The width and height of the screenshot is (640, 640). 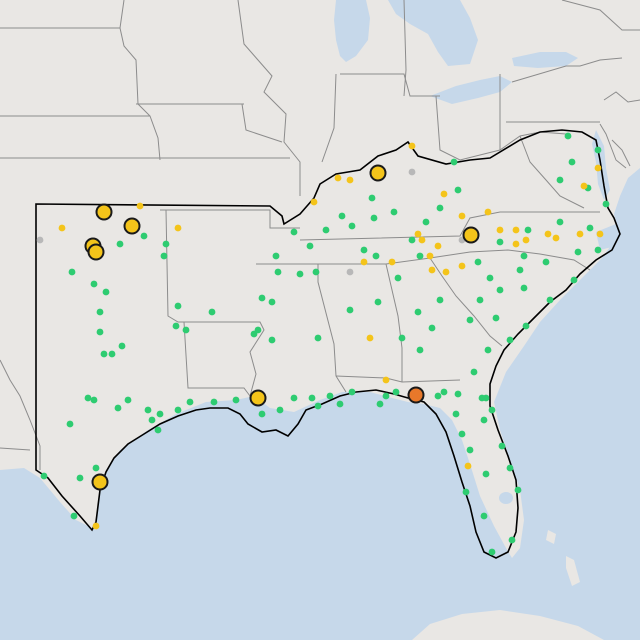 I want to click on orange-large-marker, so click(x=416, y=395).